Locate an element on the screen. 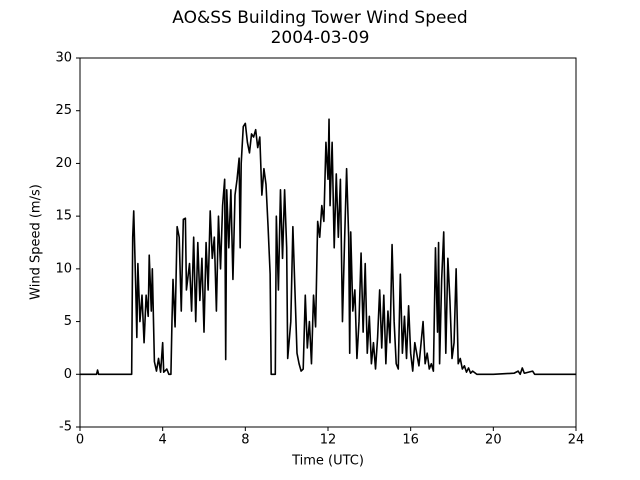 This screenshot has height=480, width=640. chart-subtitle: 2004-03-09 is located at coordinates (320, 38).